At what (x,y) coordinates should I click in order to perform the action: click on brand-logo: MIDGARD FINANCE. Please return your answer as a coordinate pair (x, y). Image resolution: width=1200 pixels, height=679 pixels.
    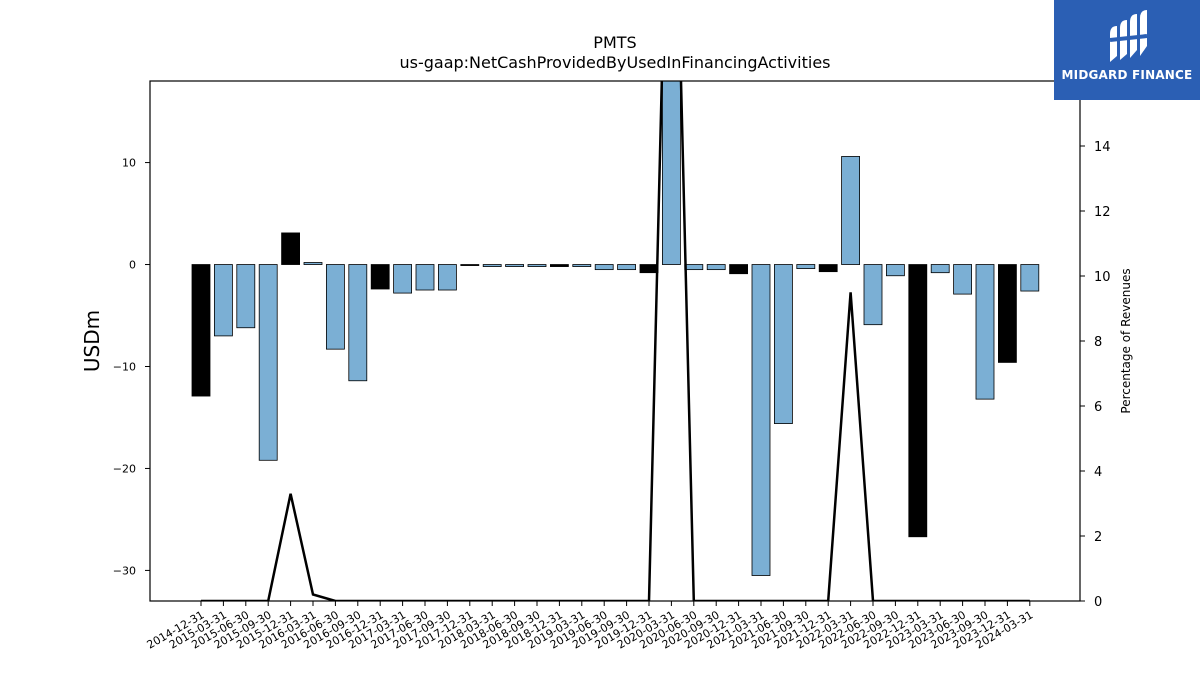
    Looking at the image, I should click on (1127, 50).